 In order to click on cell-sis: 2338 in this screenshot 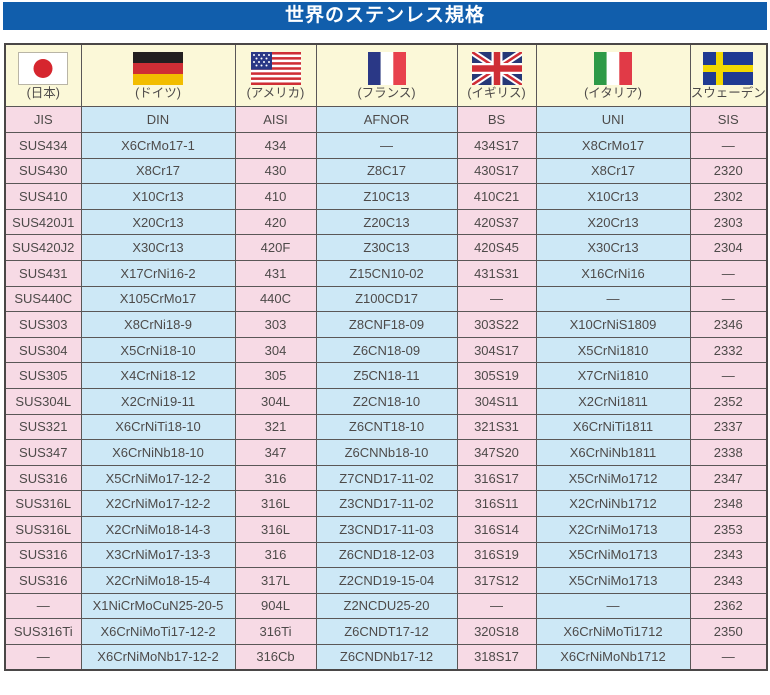, I will do `click(728, 452)`.